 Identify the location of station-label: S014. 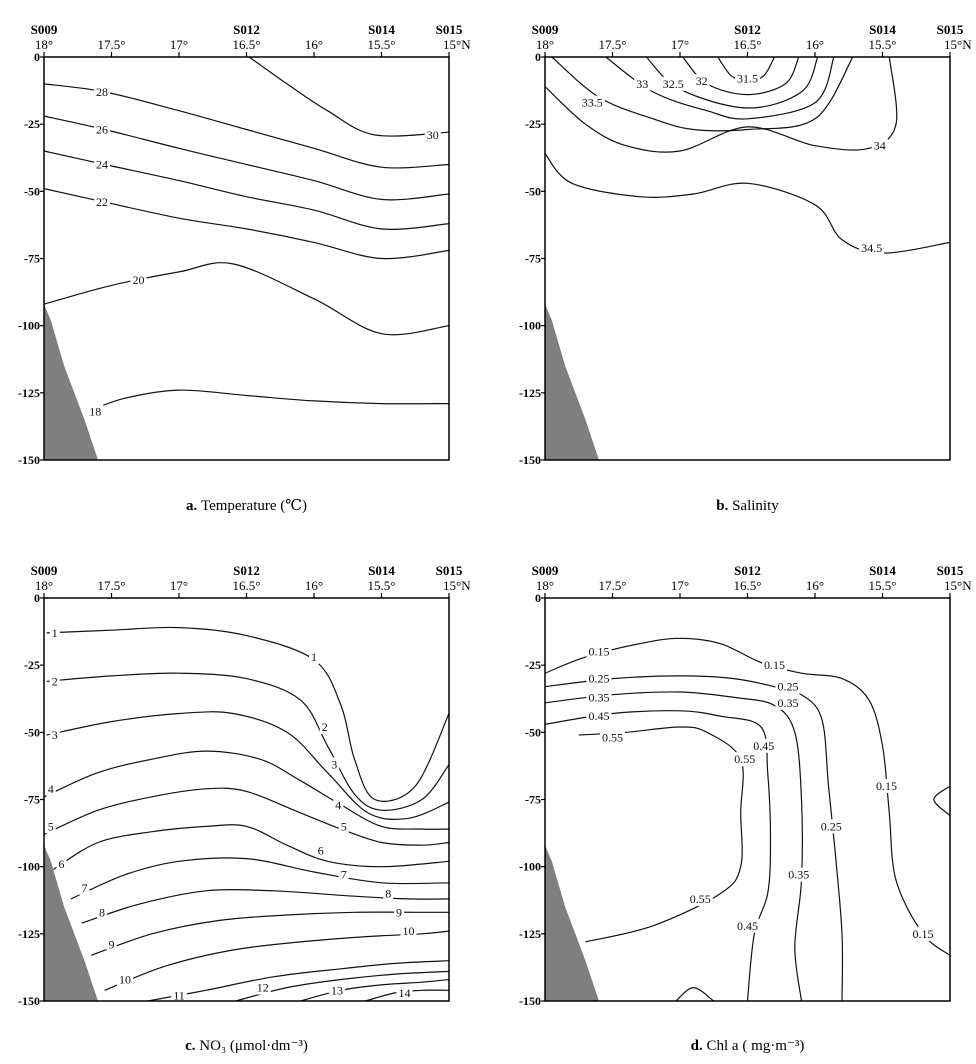
(882, 29).